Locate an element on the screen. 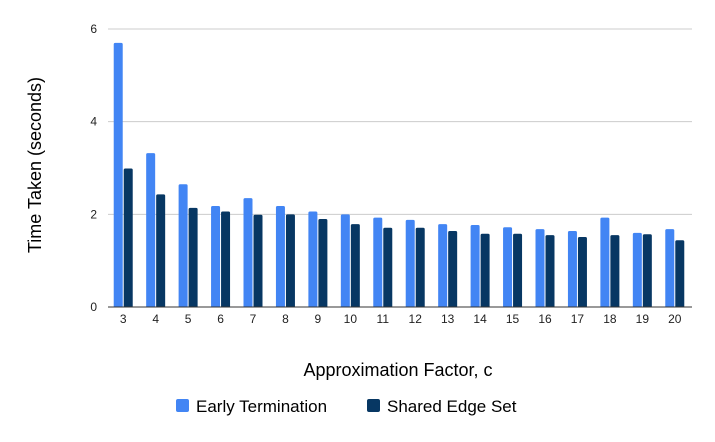  x-tick-label: 8 is located at coordinates (285, 319).